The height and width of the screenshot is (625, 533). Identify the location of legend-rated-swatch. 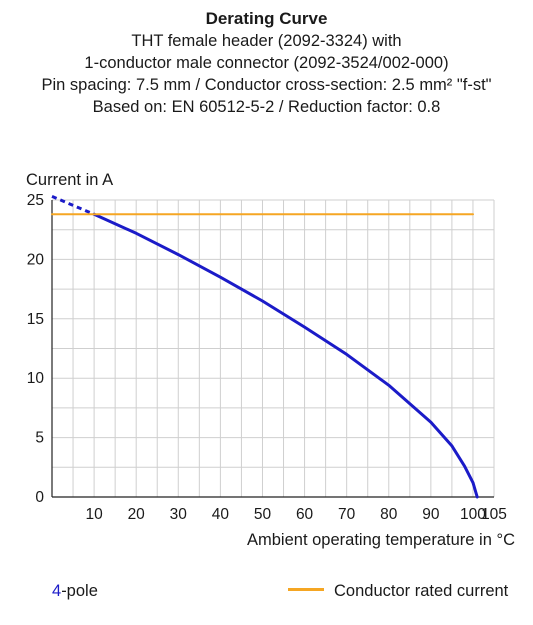
(306, 590).